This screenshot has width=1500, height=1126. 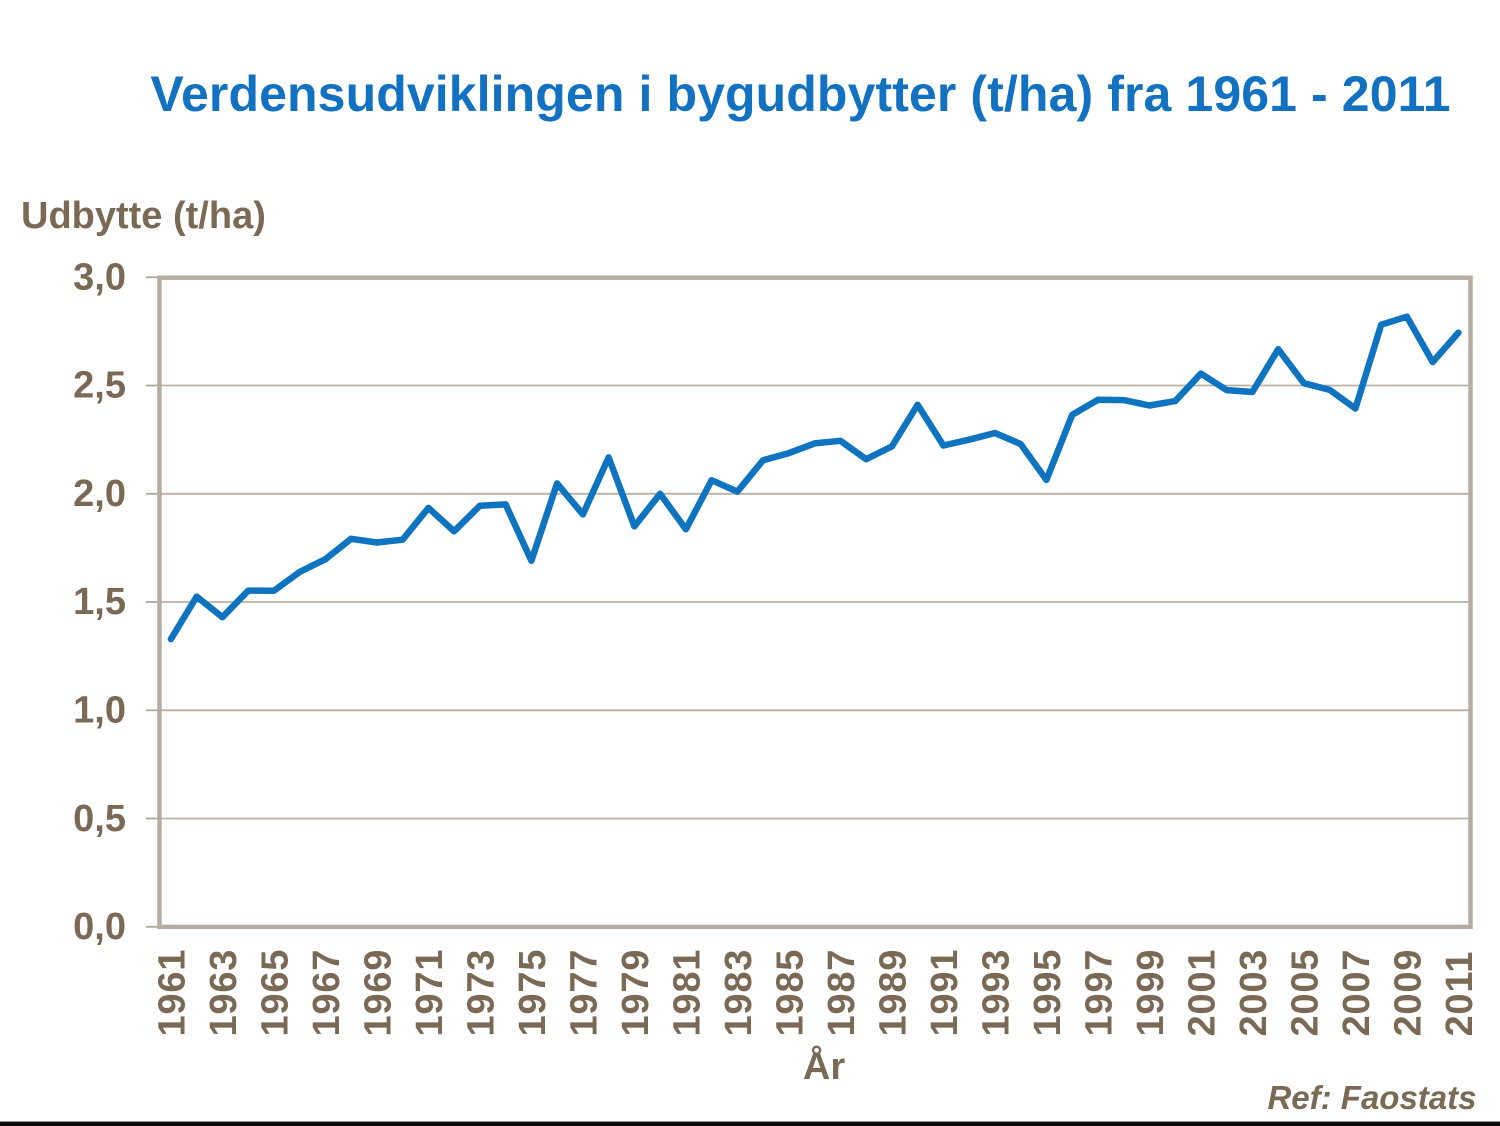 I want to click on svg-text: 2009, so click(x=1408, y=993).